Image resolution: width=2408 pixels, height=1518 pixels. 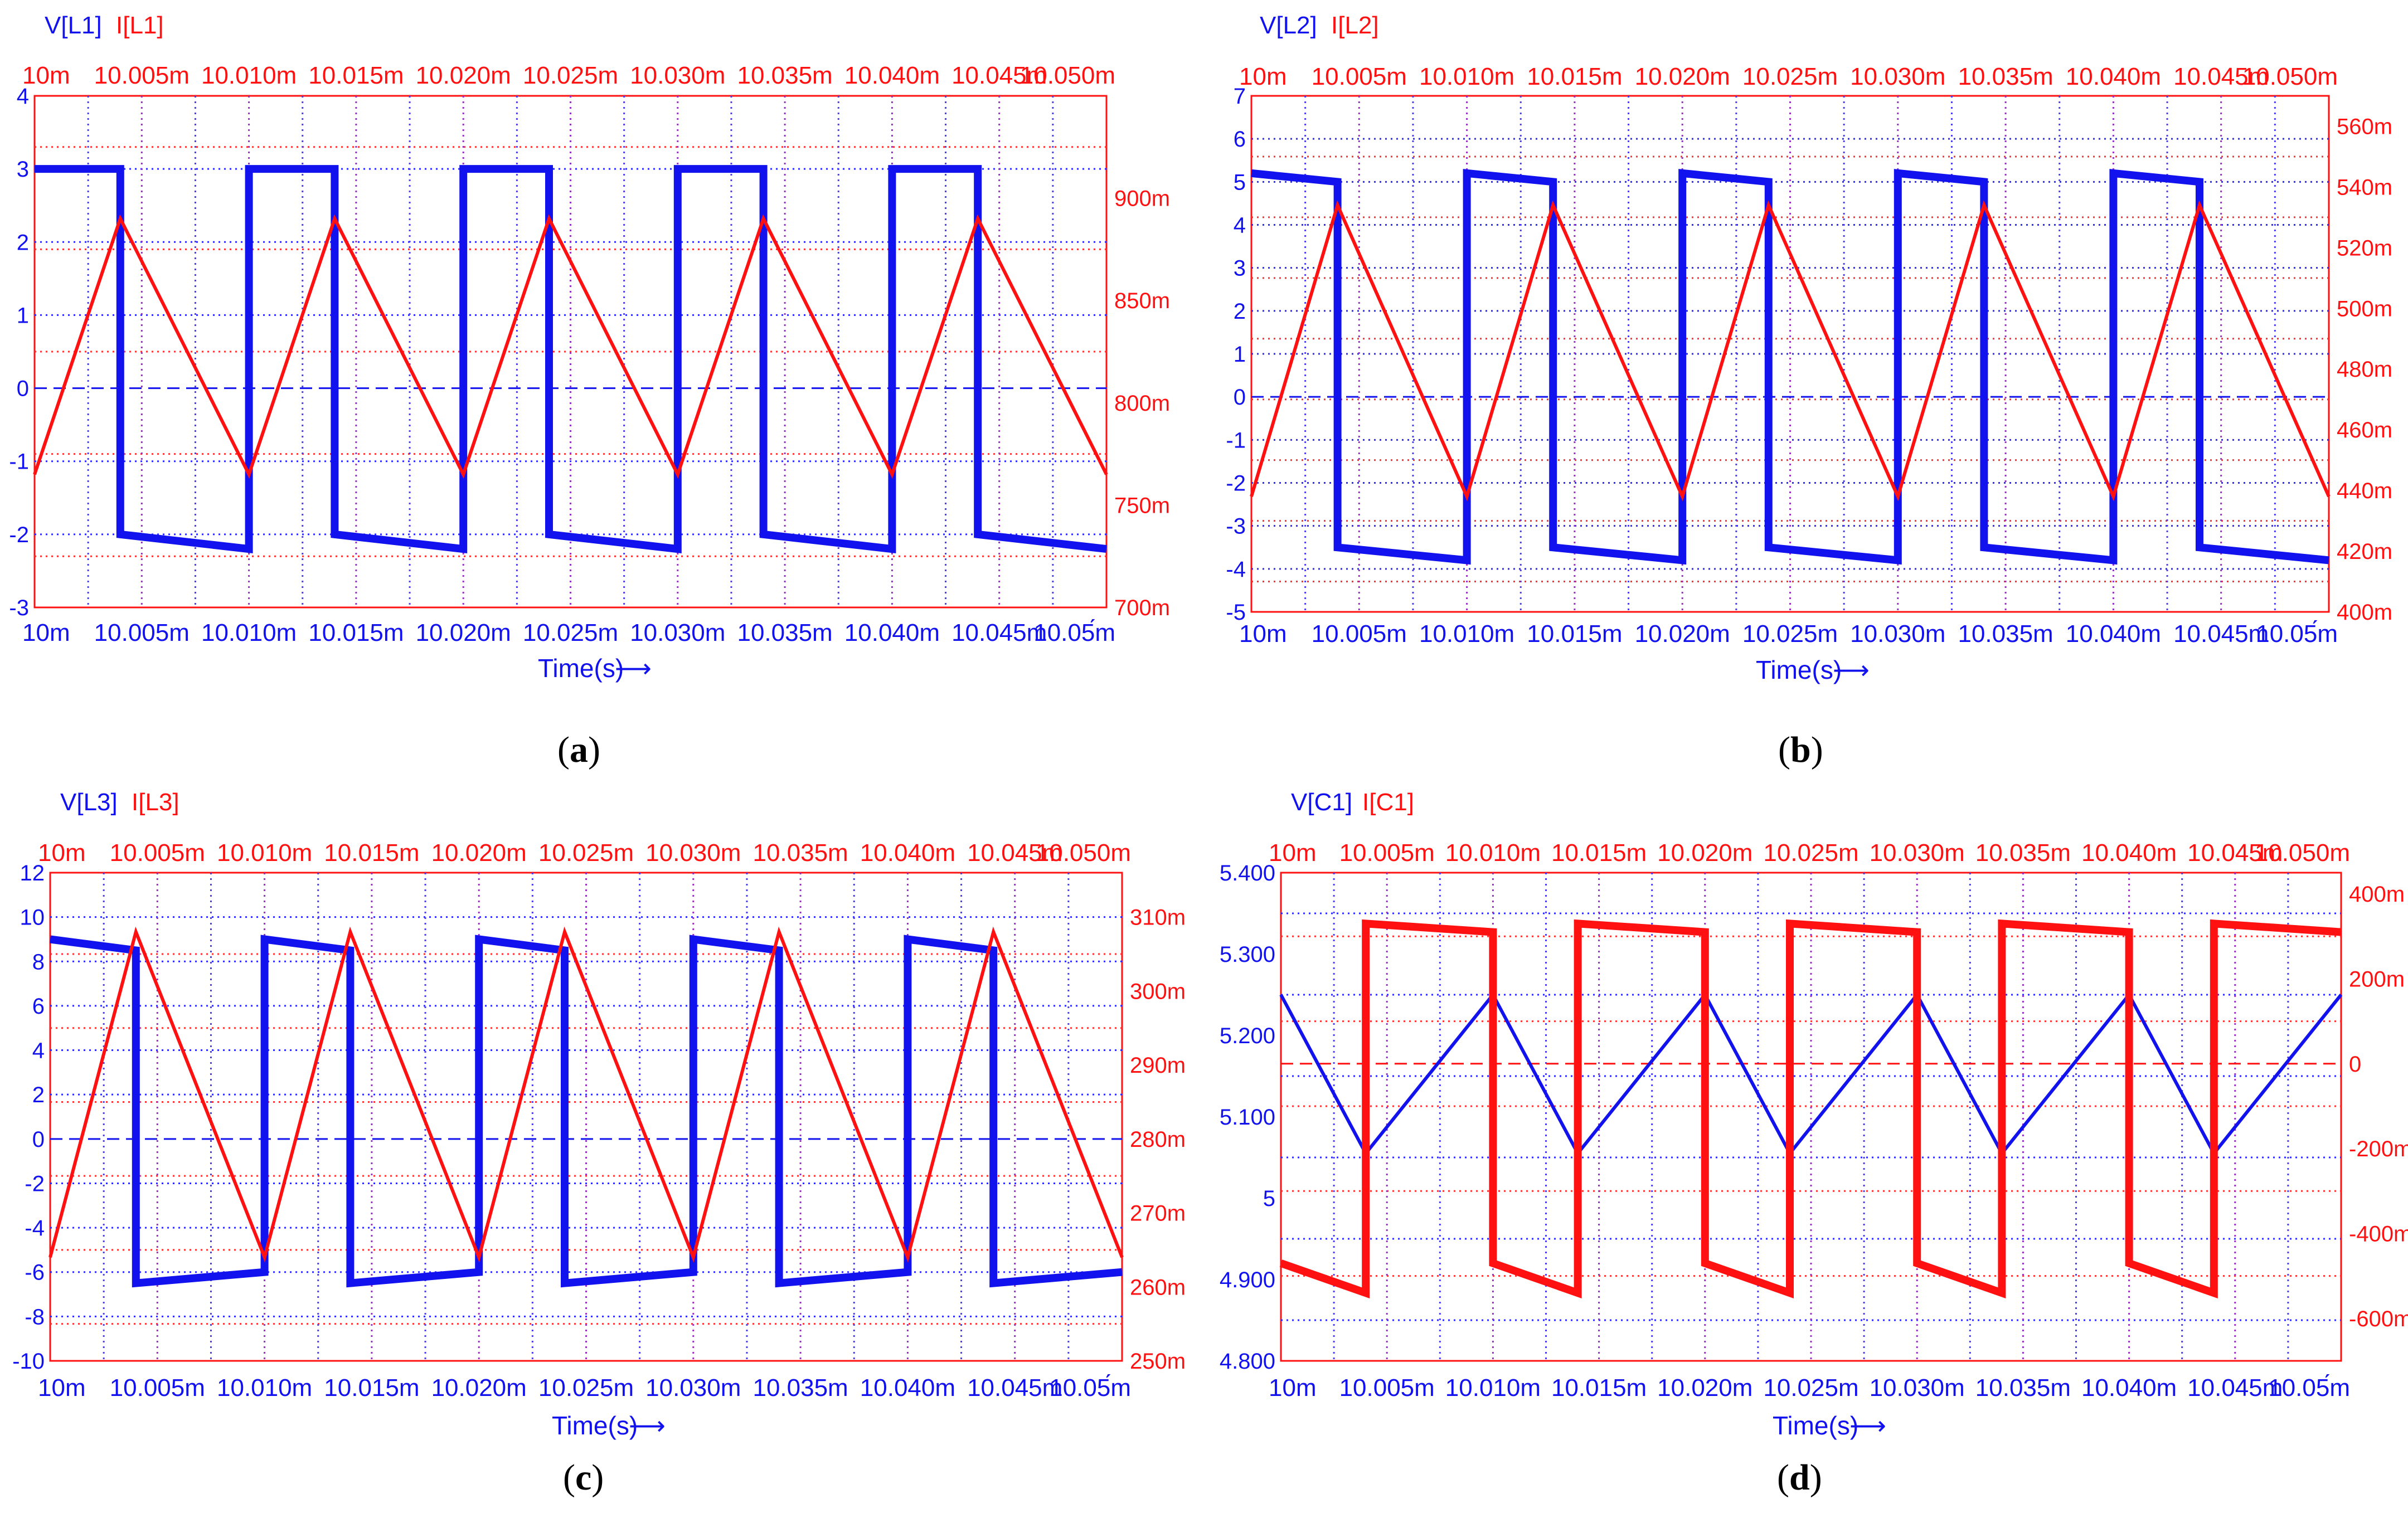 What do you see at coordinates (1248, 1117) in the screenshot?
I see `left-tick-label: 5.100` at bounding box center [1248, 1117].